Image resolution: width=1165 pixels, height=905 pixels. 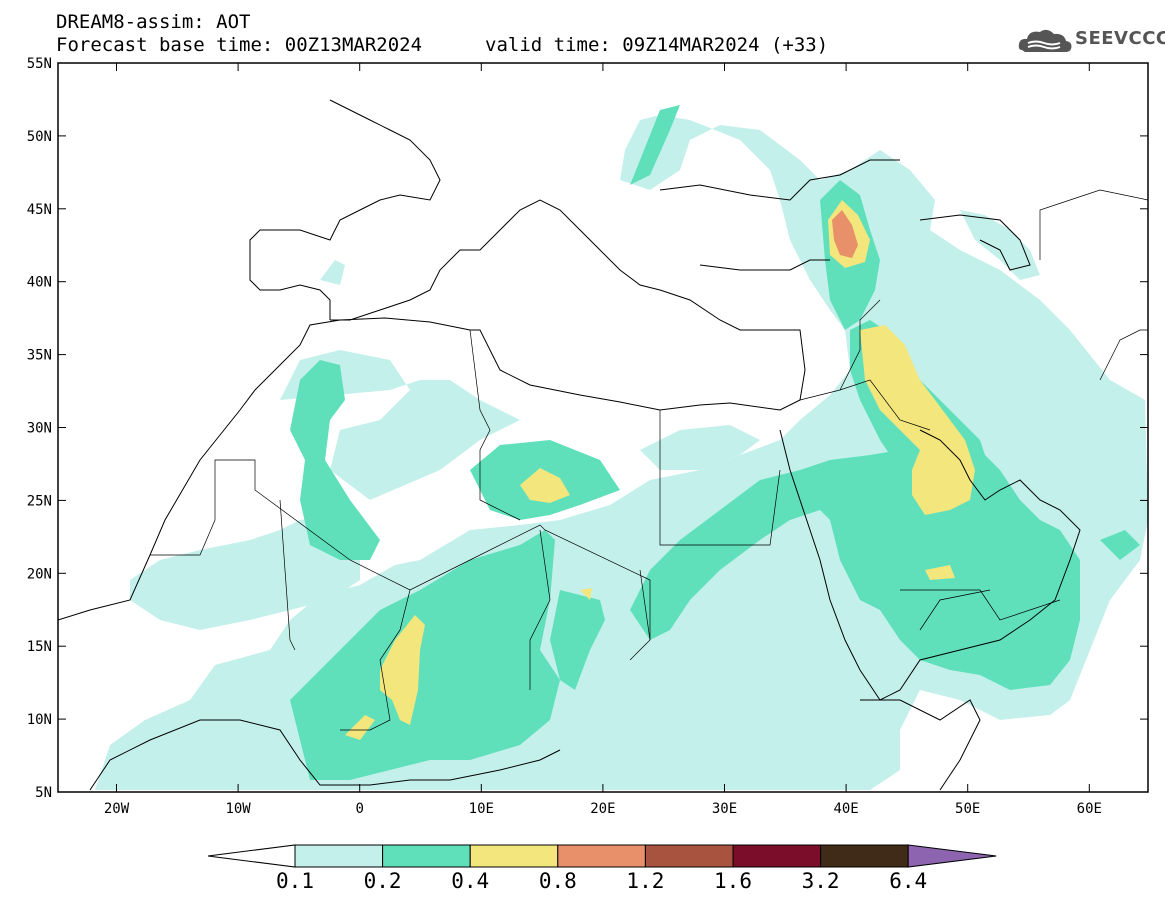 What do you see at coordinates (239, 45) in the screenshot?
I see `forecast-base-time: Forecast base time: 00Z13MAR2024` at bounding box center [239, 45].